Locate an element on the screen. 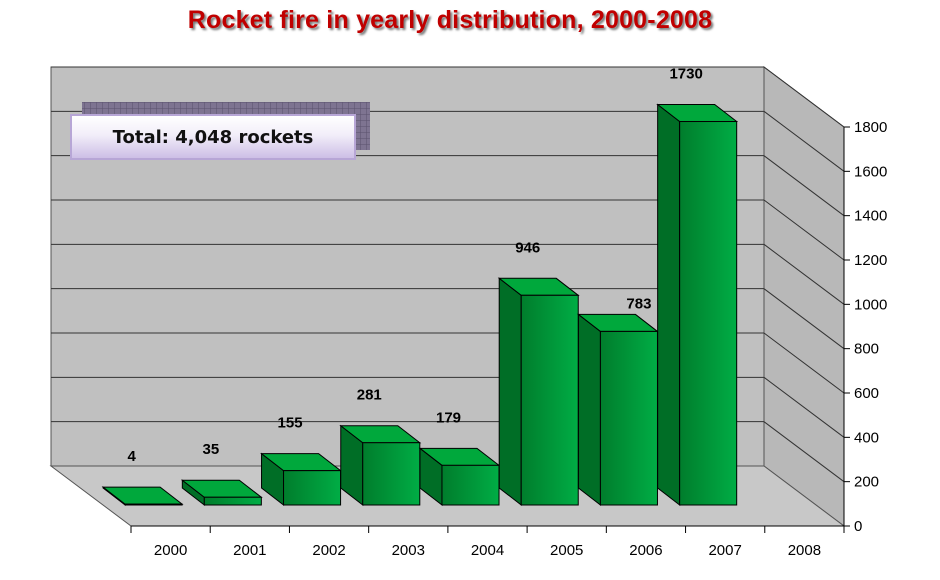 The image size is (940, 580). data-label: 783 is located at coordinates (638, 303).